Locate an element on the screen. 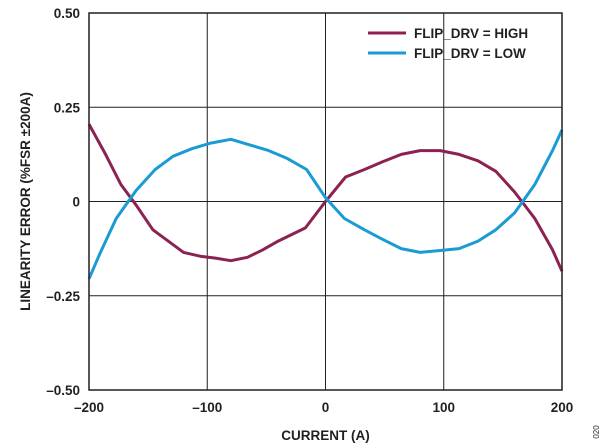 This screenshot has width=611, height=446. x-tick-label: –100 is located at coordinates (207, 407).